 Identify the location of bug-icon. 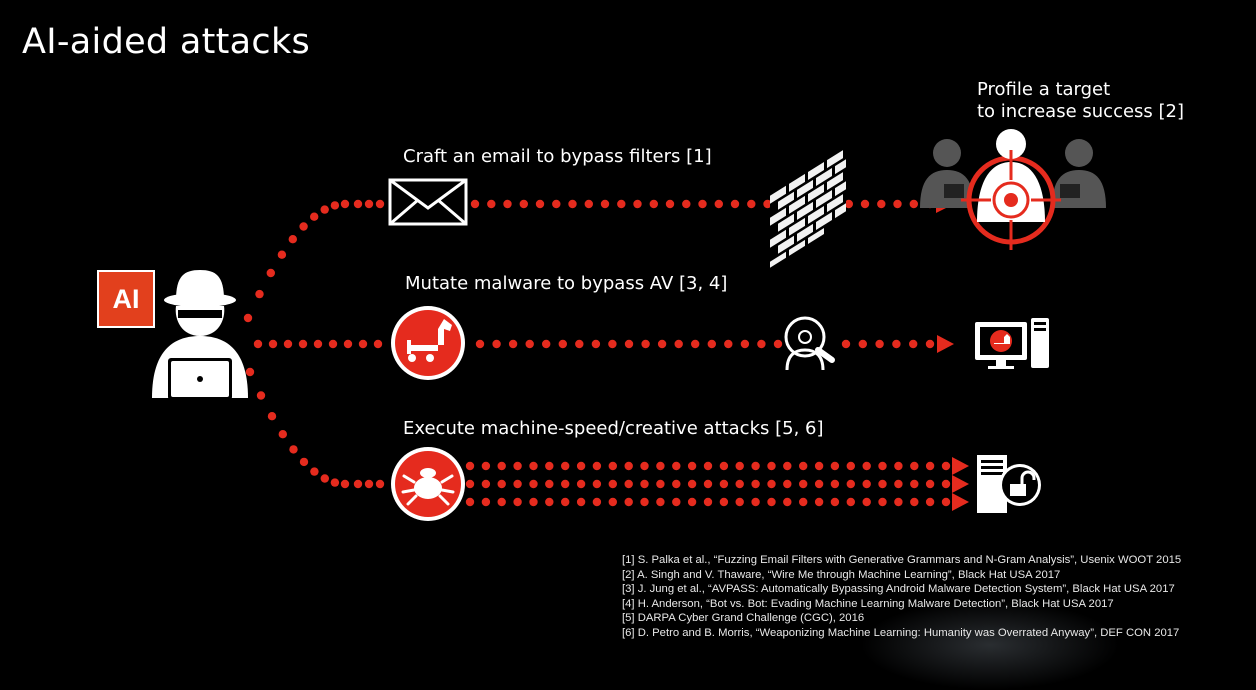
(428, 484).